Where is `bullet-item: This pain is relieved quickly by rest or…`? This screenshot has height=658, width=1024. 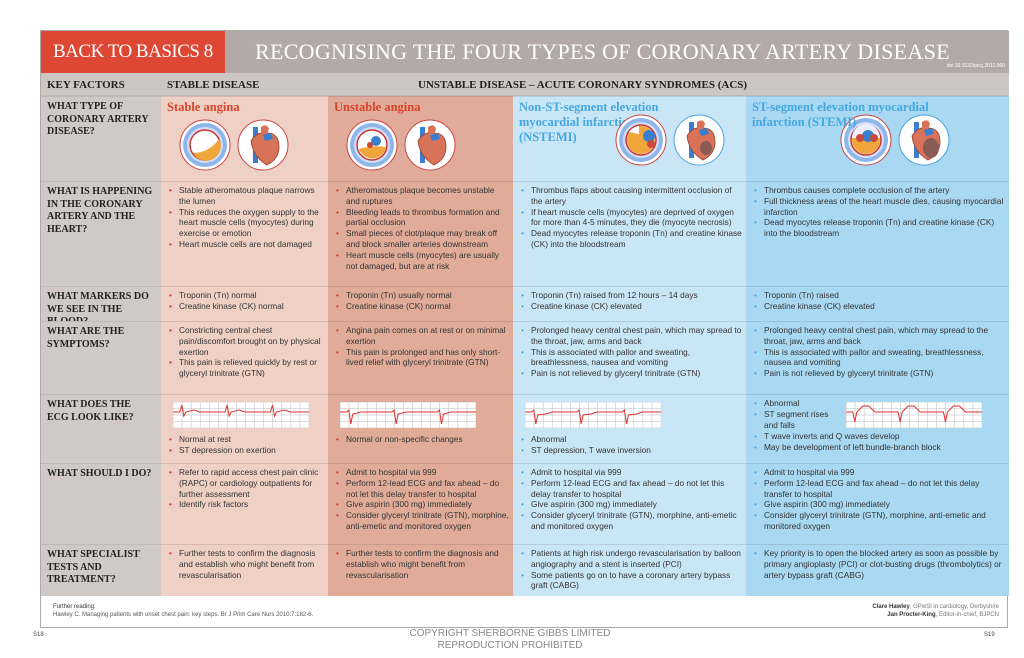
bullet-item: This pain is relieved quickly by rest or… is located at coordinates (245, 368).